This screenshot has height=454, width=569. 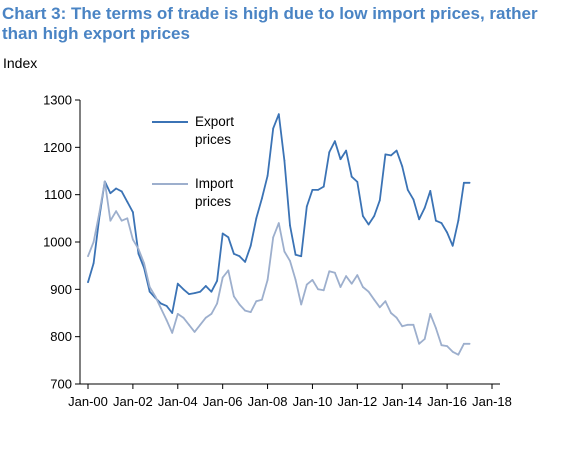 What do you see at coordinates (178, 401) in the screenshot?
I see `x-tick-label: Jan-04` at bounding box center [178, 401].